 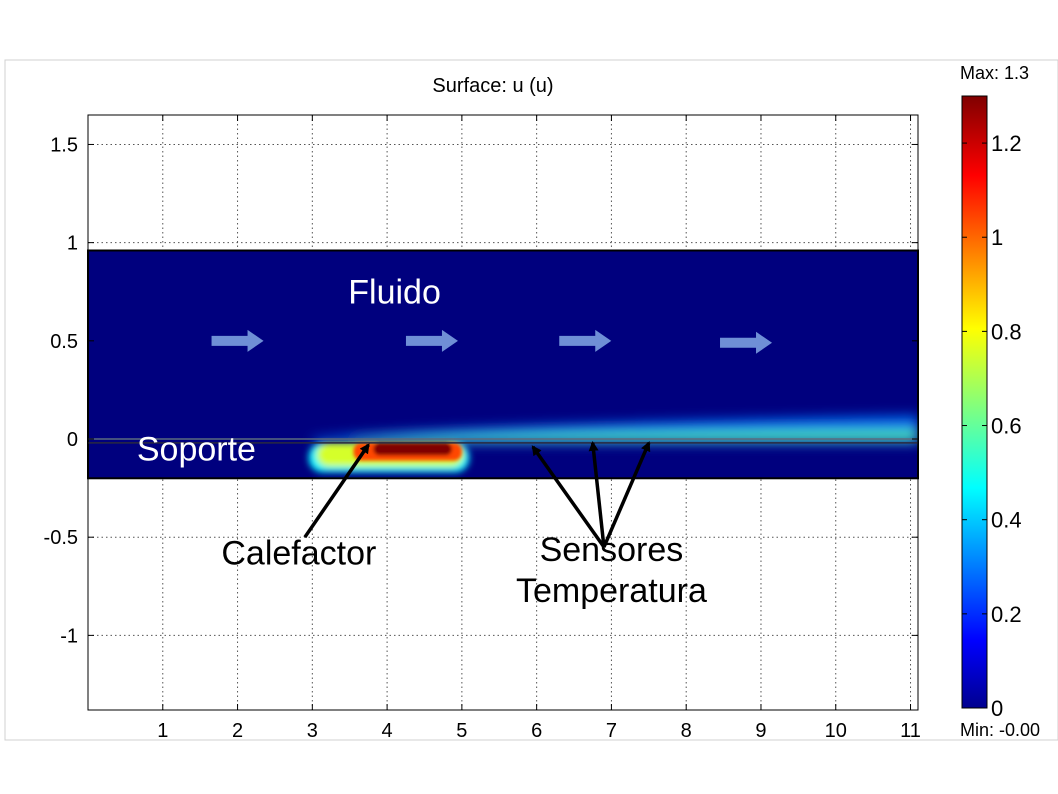 What do you see at coordinates (503, 386) in the screenshot?
I see `flow-arrows` at bounding box center [503, 386].